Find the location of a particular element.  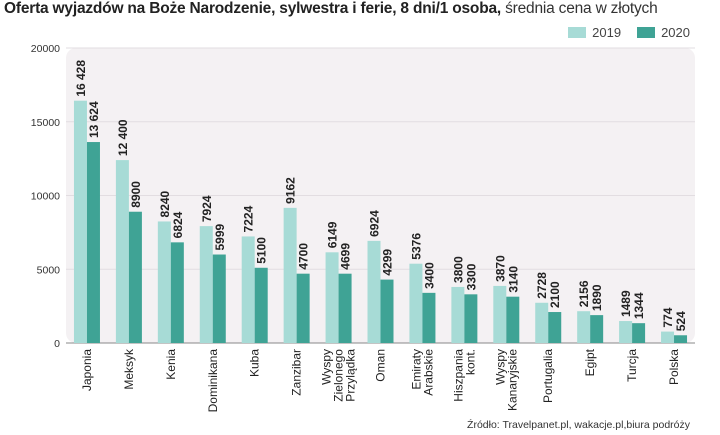

x-tick-label: Kuba is located at coordinates (255, 363).